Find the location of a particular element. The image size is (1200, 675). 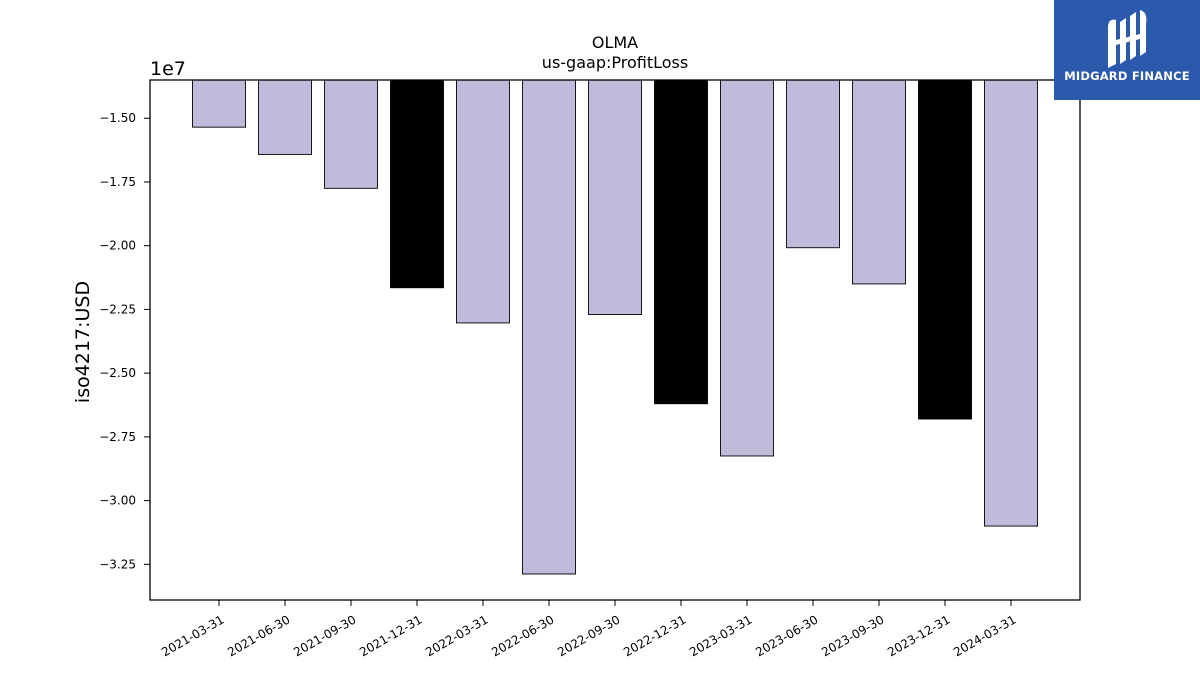

y-tick-label: −2.50 is located at coordinates (117, 373).